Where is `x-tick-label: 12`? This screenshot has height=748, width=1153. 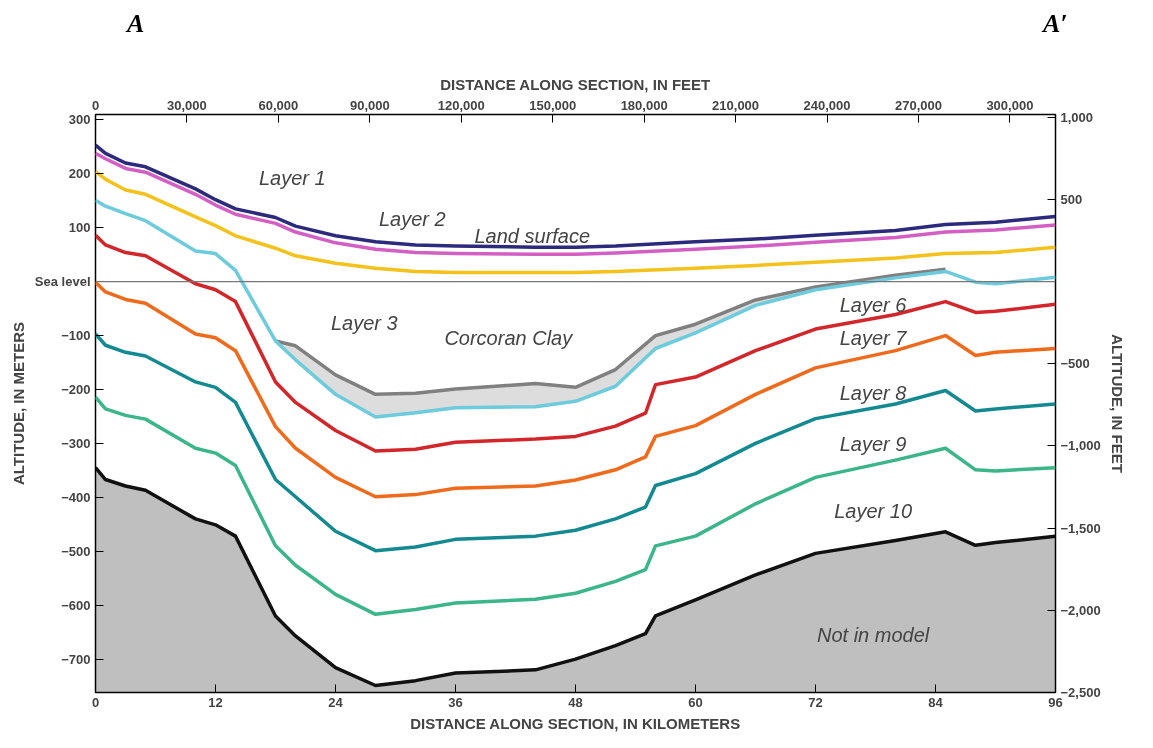
x-tick-label: 12 is located at coordinates (215, 702).